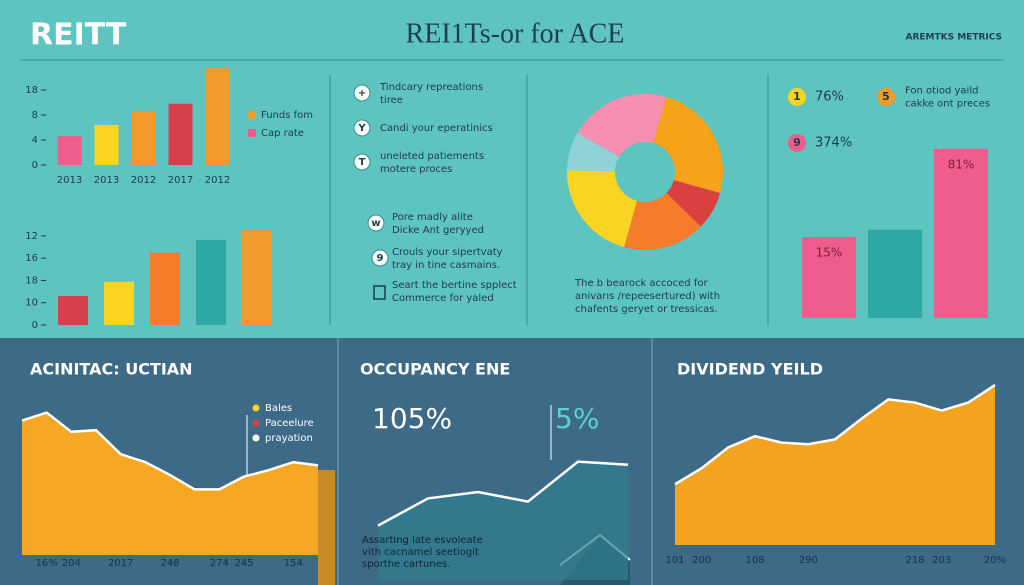 Image resolution: width=1024 pixels, height=585 pixels. I want to click on list-text: Dicke Ant geryyed, so click(438, 230).